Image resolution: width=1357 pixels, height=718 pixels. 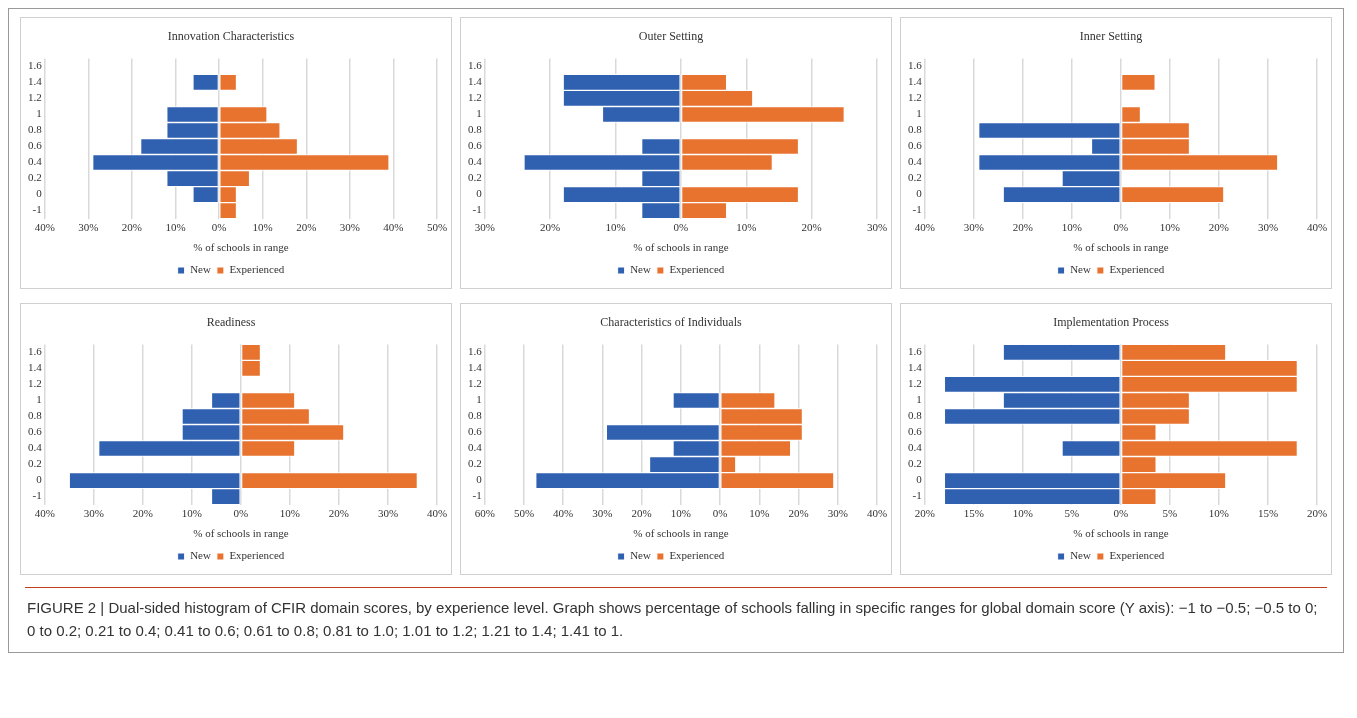 What do you see at coordinates (231, 36) in the screenshot?
I see `chart-title: Innovation Characteristics` at bounding box center [231, 36].